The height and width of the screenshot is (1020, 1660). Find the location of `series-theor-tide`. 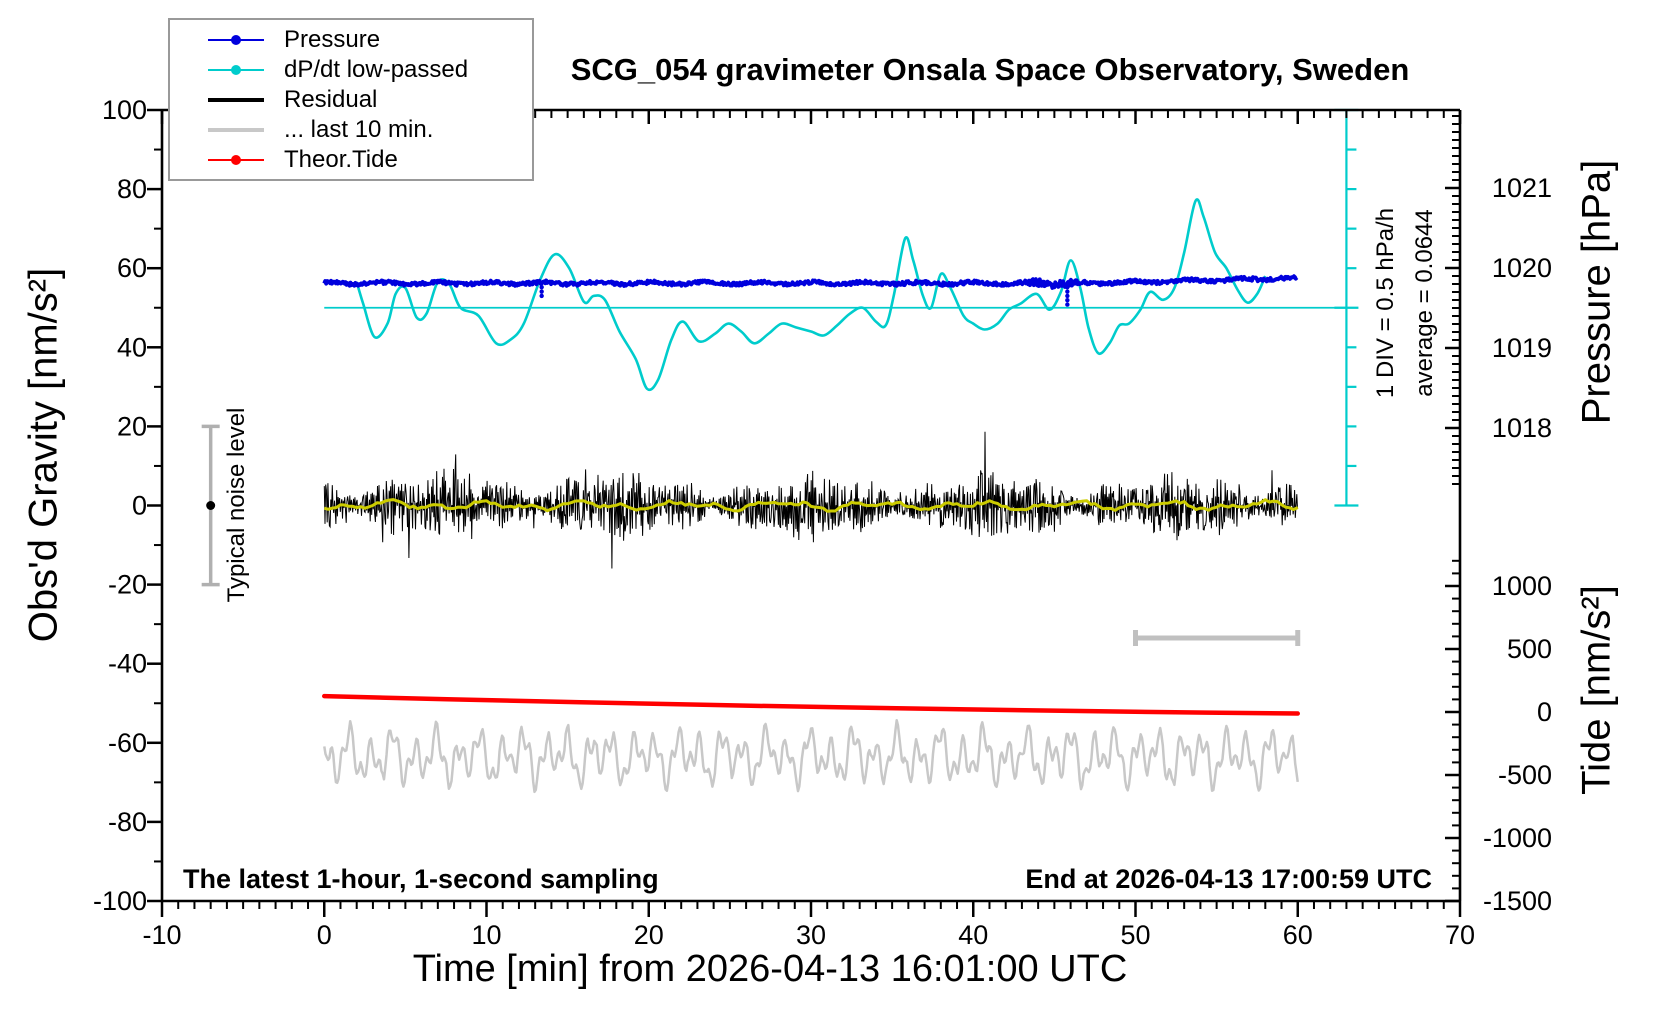

series-theor-tide is located at coordinates (811, 704).